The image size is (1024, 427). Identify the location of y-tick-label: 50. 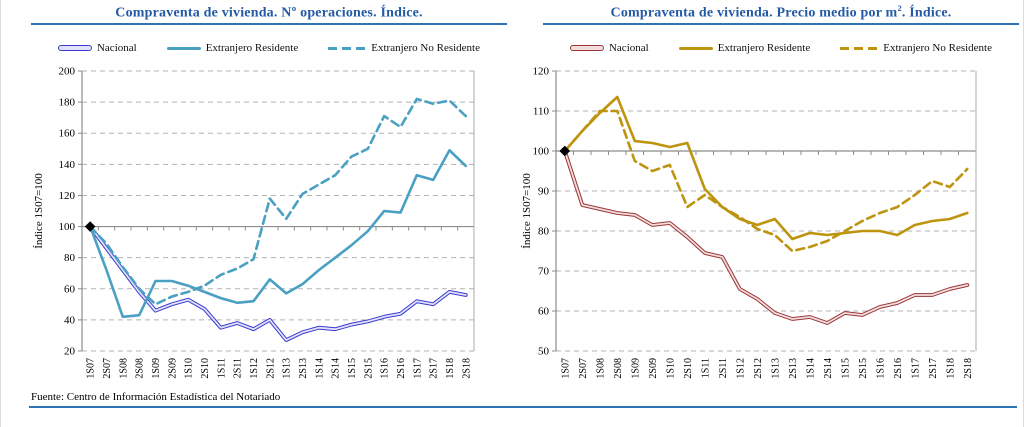
(544, 352).